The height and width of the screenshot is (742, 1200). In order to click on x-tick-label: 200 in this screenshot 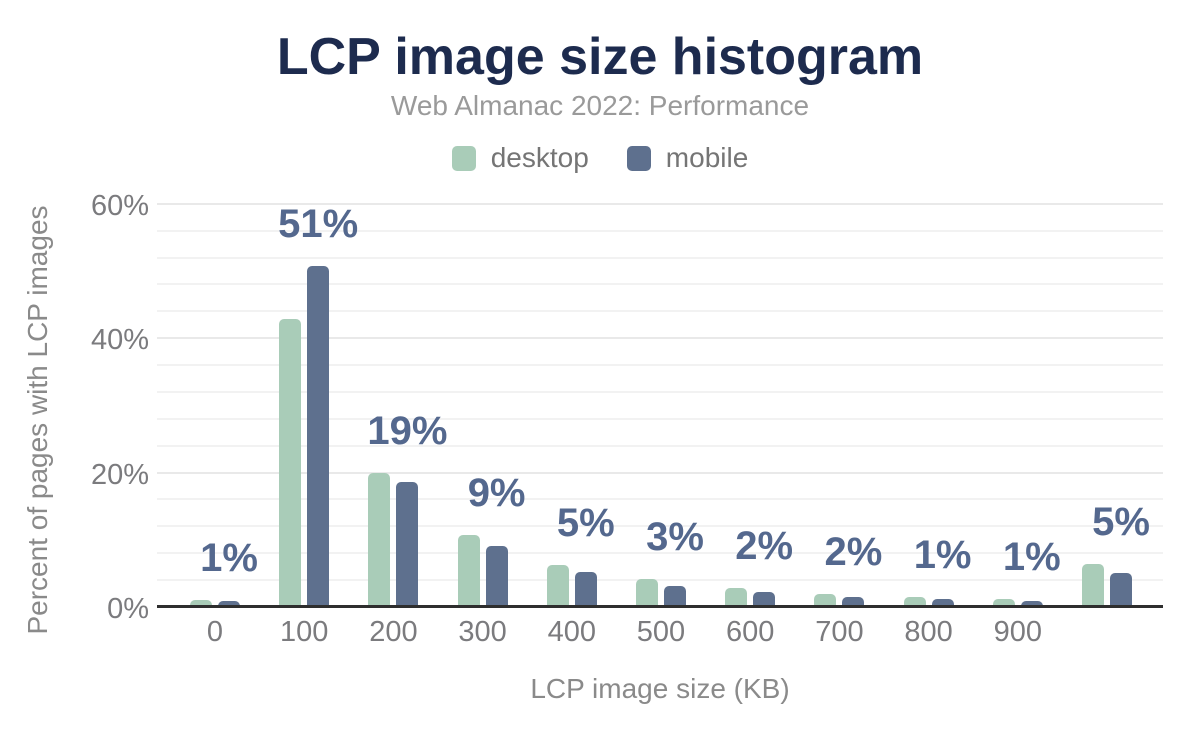, I will do `click(393, 632)`.